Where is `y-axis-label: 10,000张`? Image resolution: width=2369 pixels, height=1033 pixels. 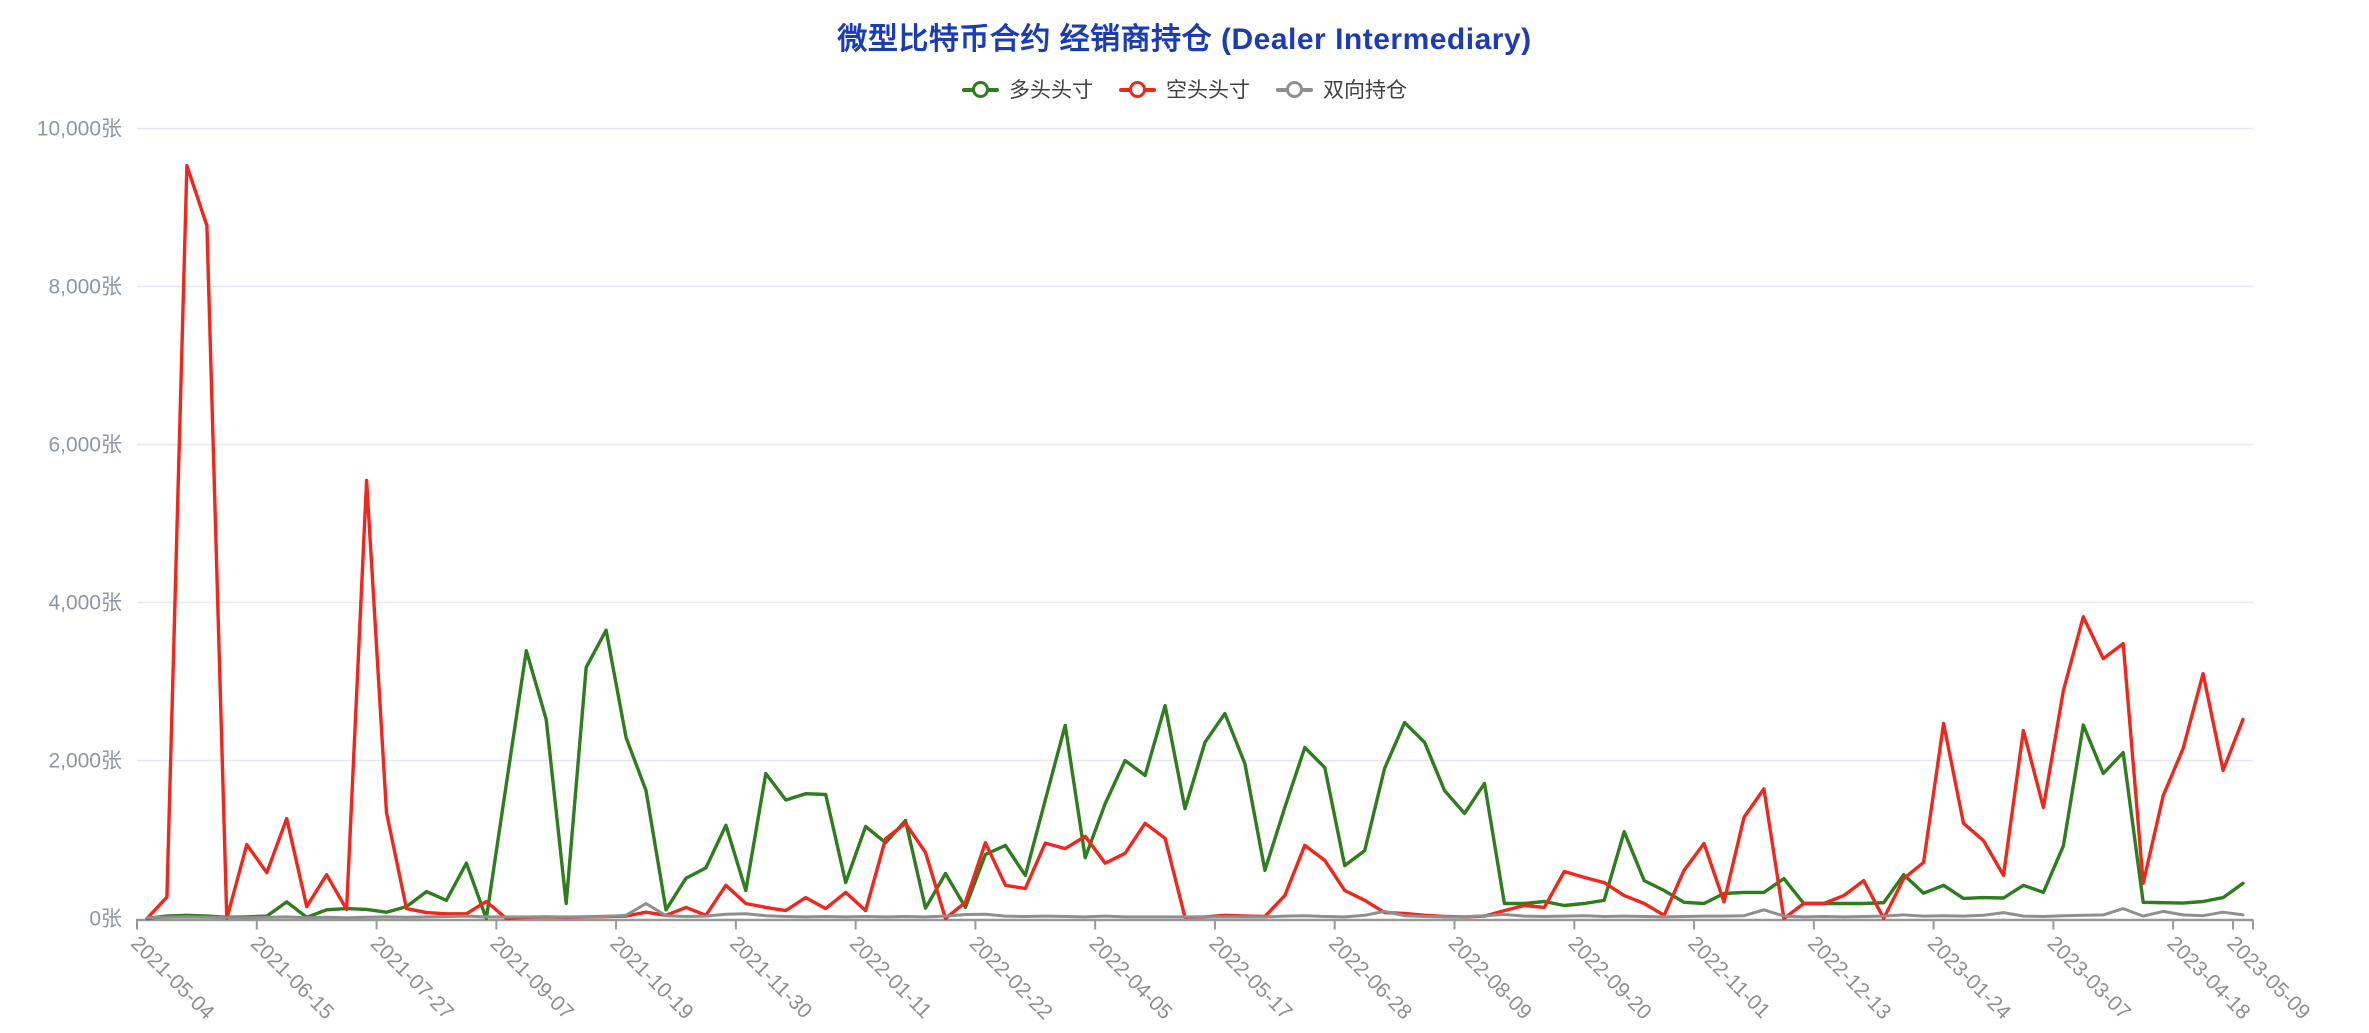
y-axis-label: 10,000张 is located at coordinates (79, 129).